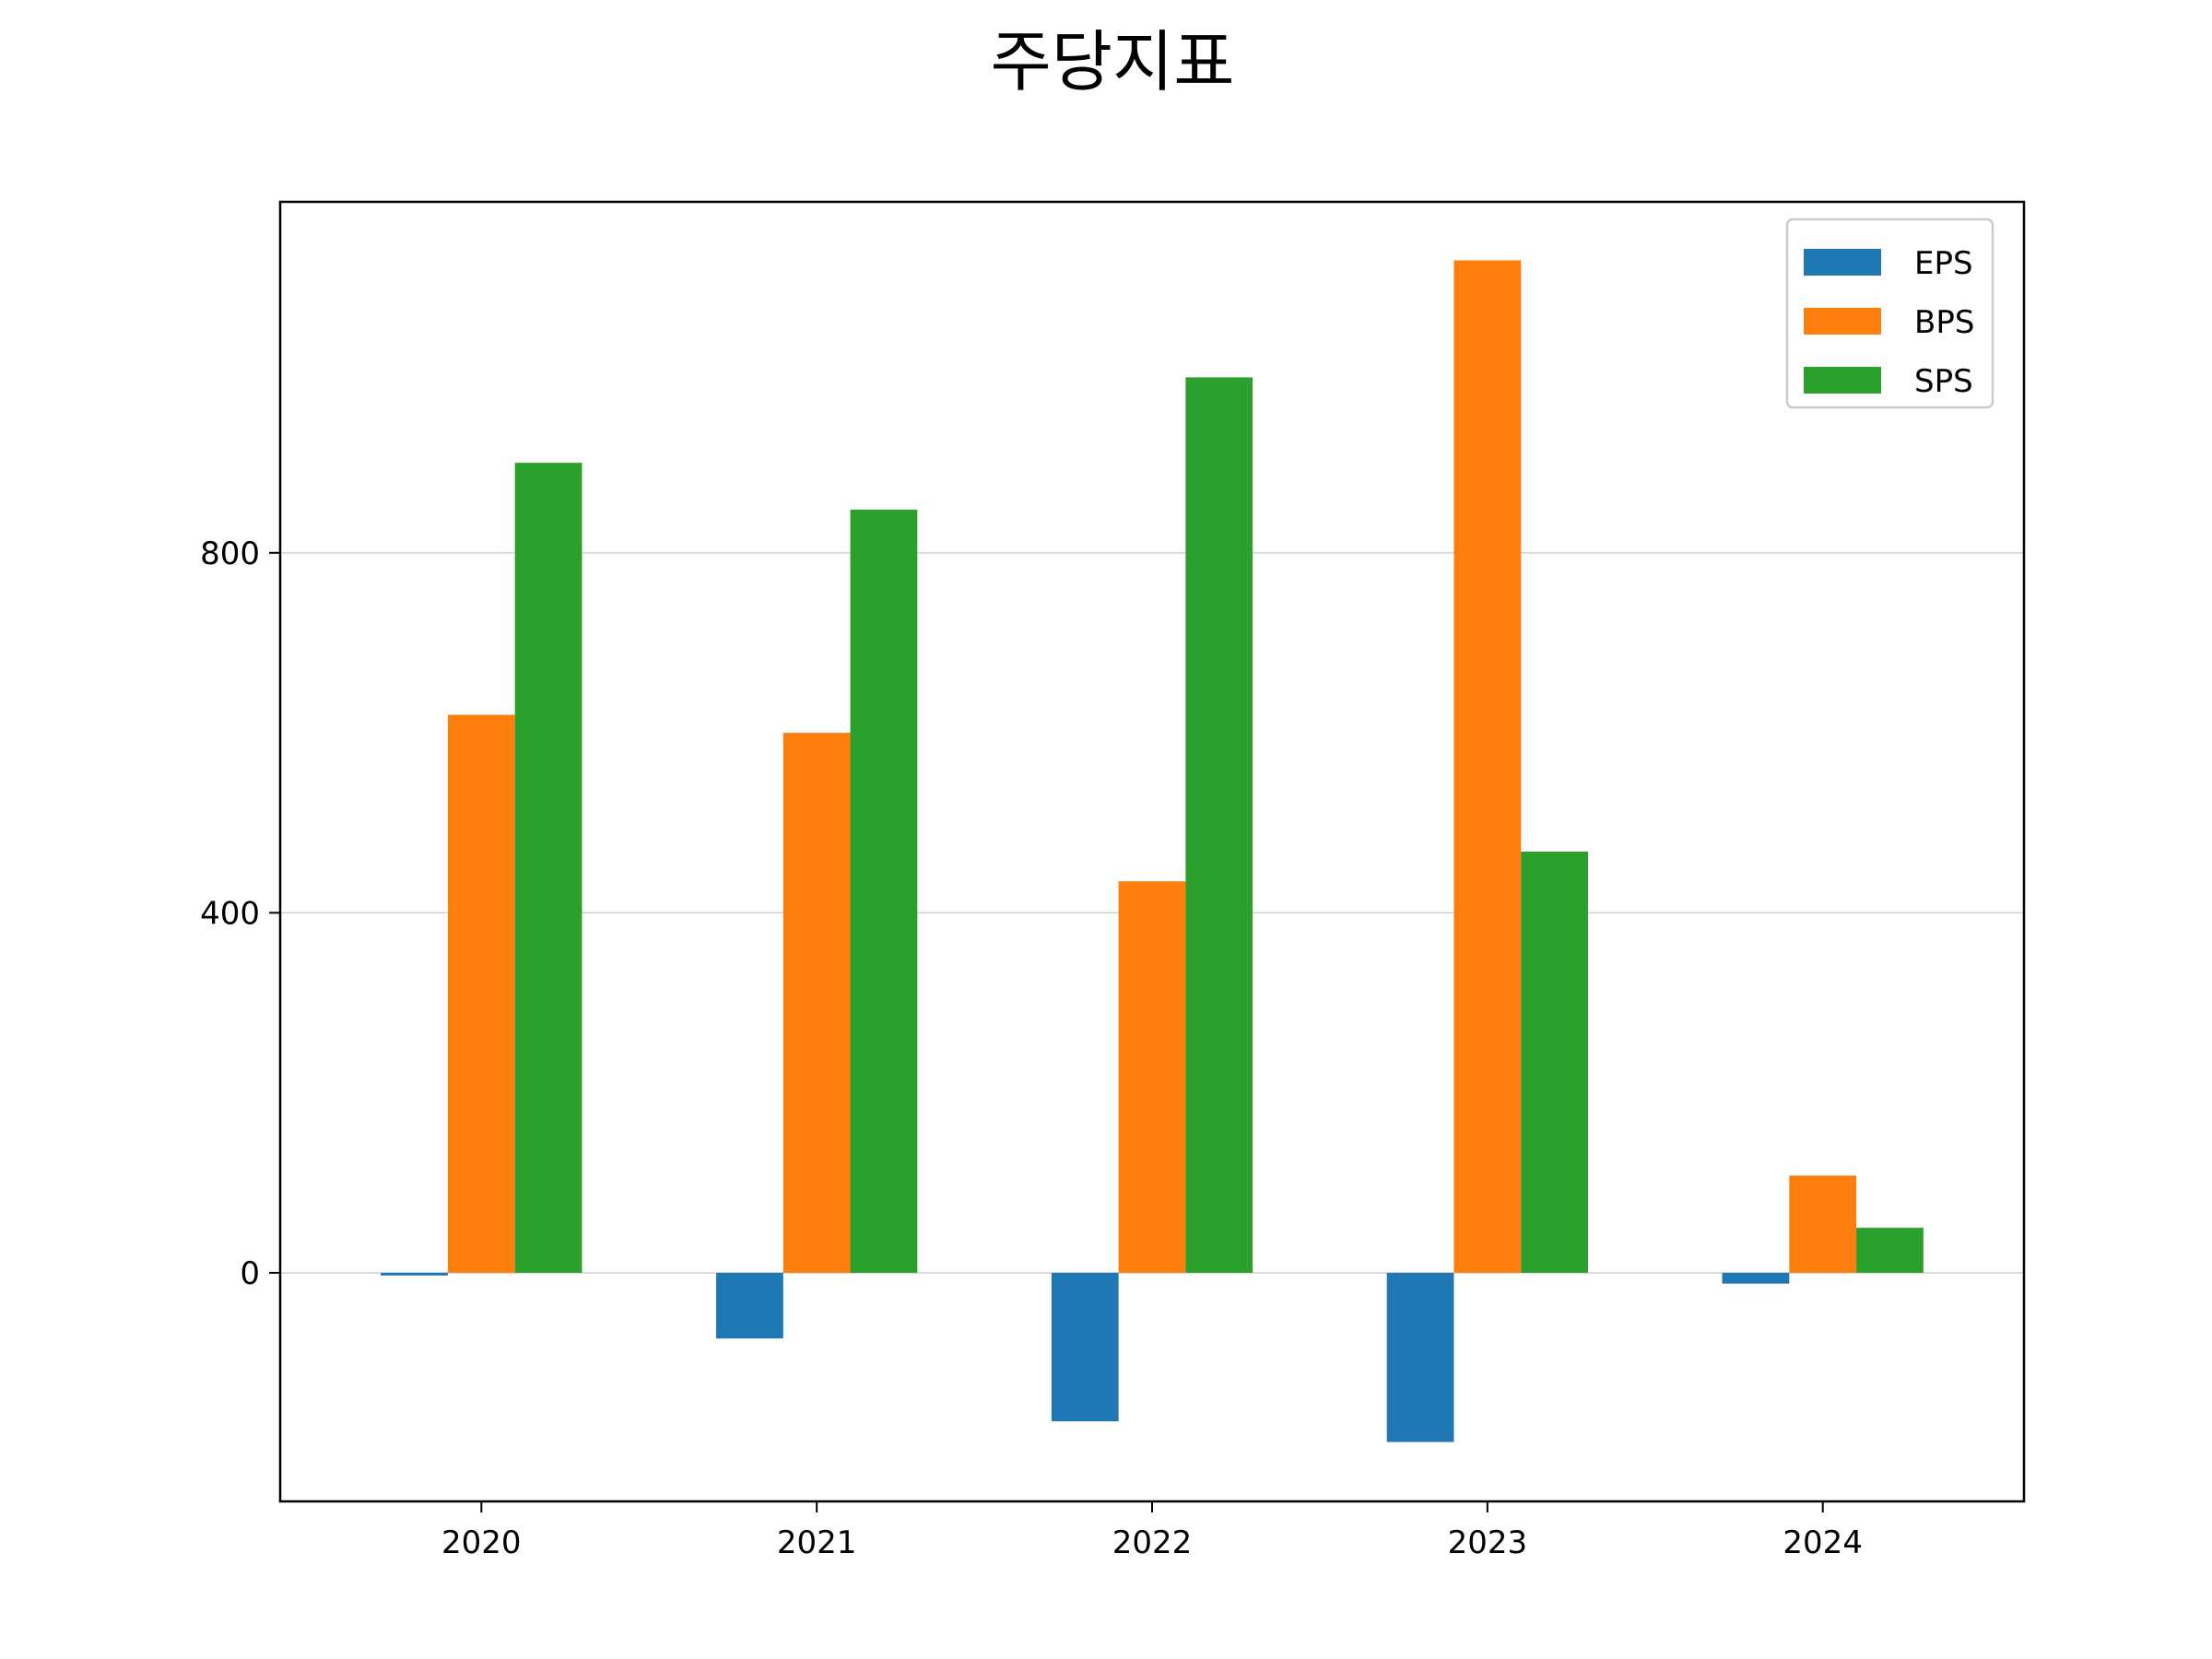 The height and width of the screenshot is (1659, 2212). What do you see at coordinates (548, 868) in the screenshot?
I see `bar-sps-2020` at bounding box center [548, 868].